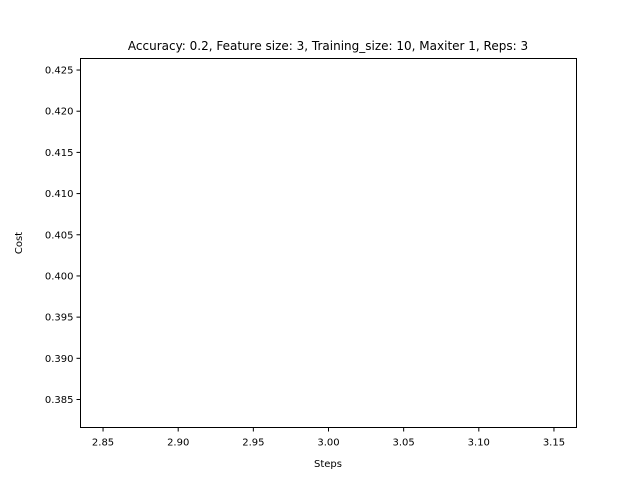 The width and height of the screenshot is (640, 480). Describe the element at coordinates (59, 235) in the screenshot. I see `y-tick-label: 0.405` at that location.